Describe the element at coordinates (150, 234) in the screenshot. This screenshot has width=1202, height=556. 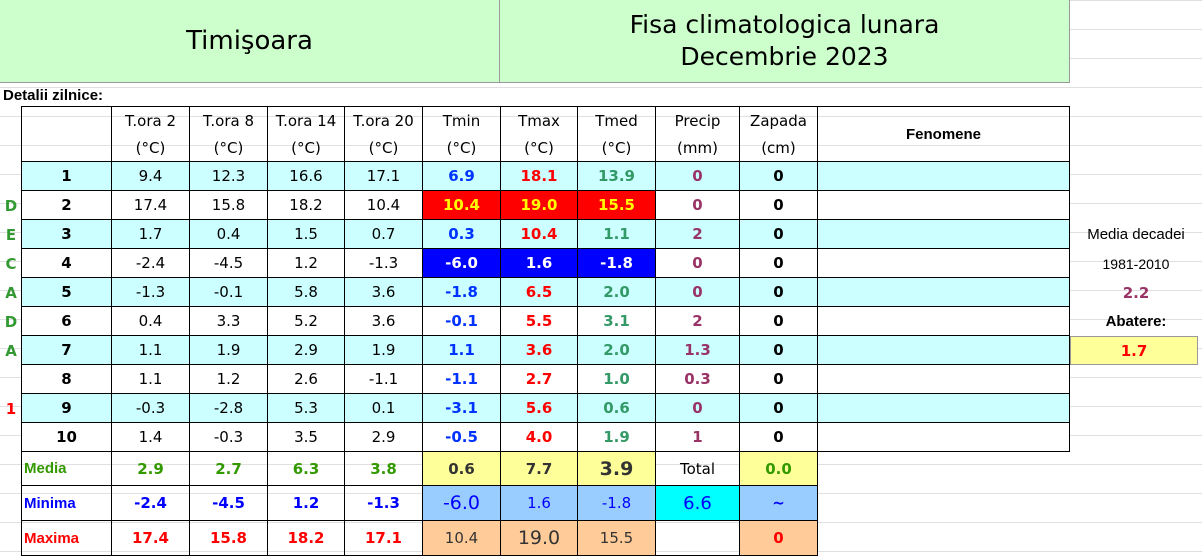
I see `data-cell: 1.7` at that location.